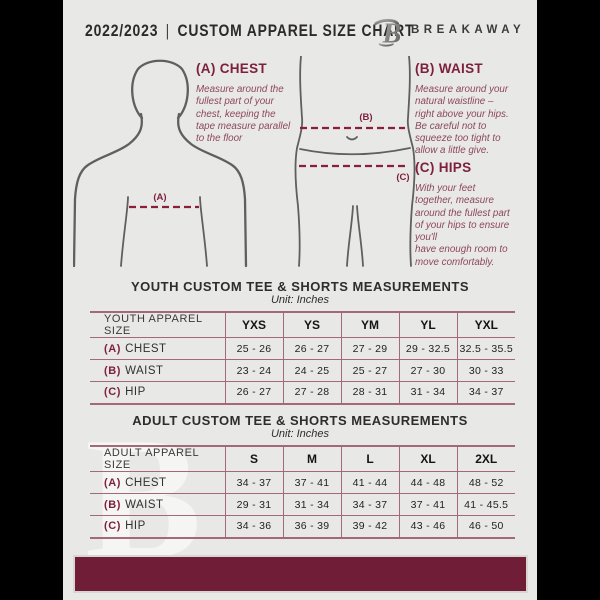  I want to click on adult-table-unit: Unit: Inches, so click(300, 434).